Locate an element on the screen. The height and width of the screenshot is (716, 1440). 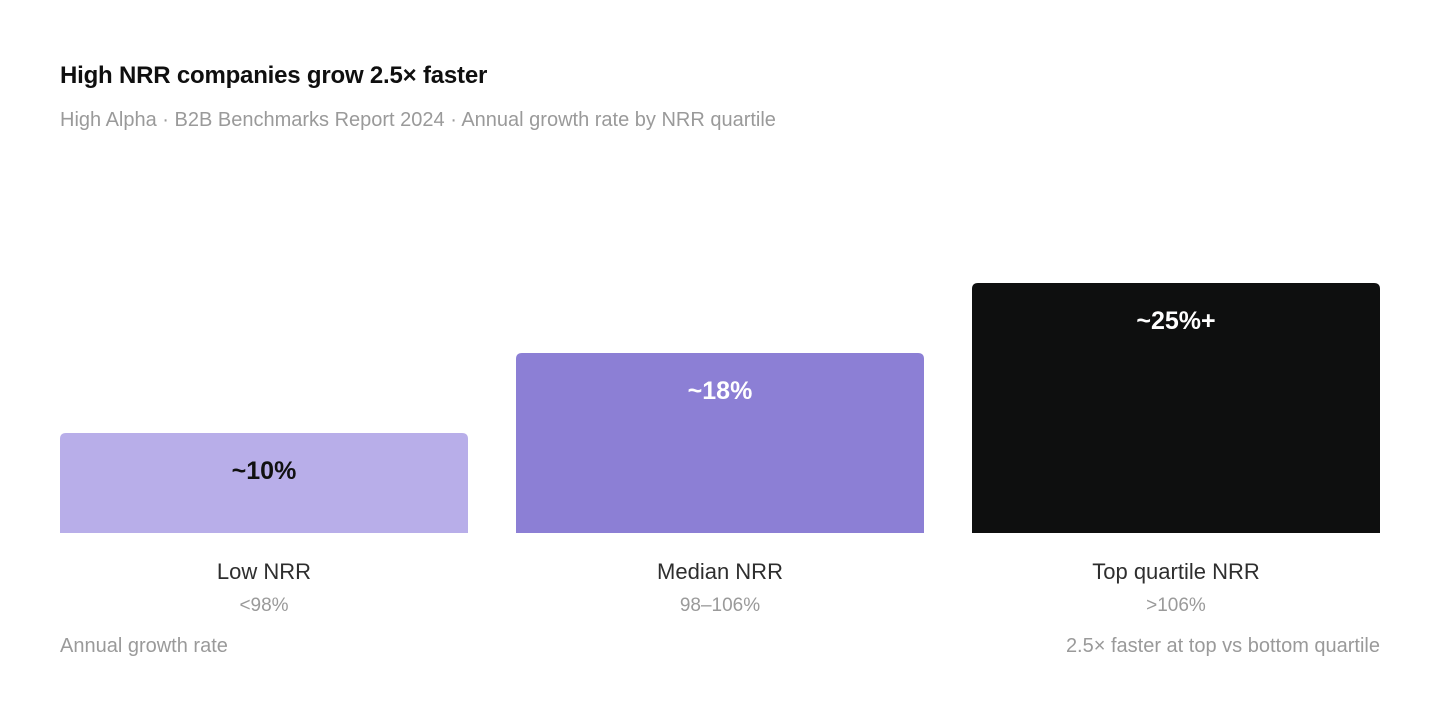
value-label-median-nrr: ~18% is located at coordinates (720, 391).